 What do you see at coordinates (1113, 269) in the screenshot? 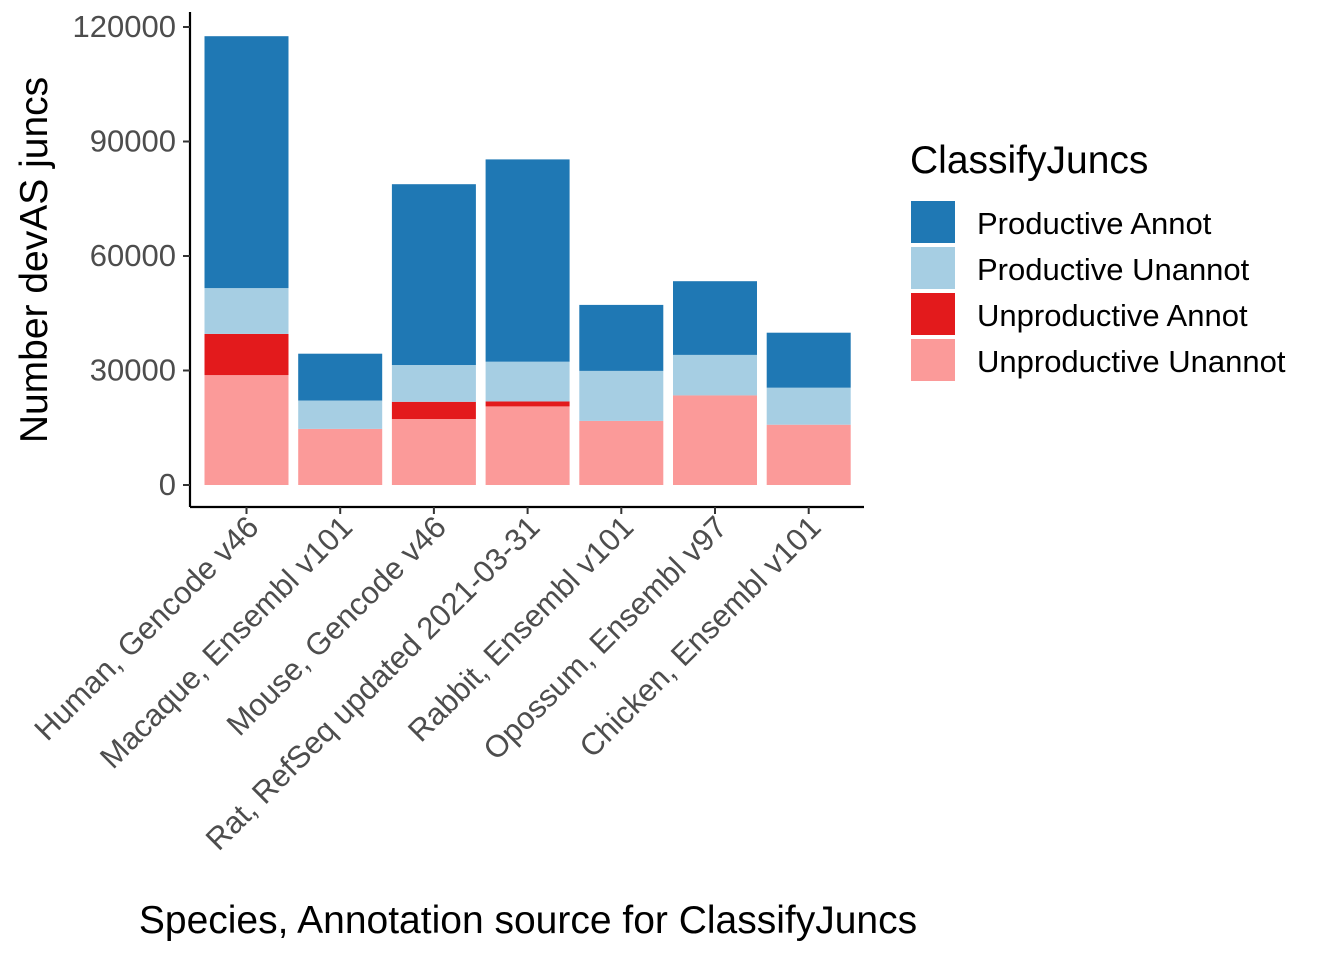
I see `legend-label: Productive Unannot` at bounding box center [1113, 269].